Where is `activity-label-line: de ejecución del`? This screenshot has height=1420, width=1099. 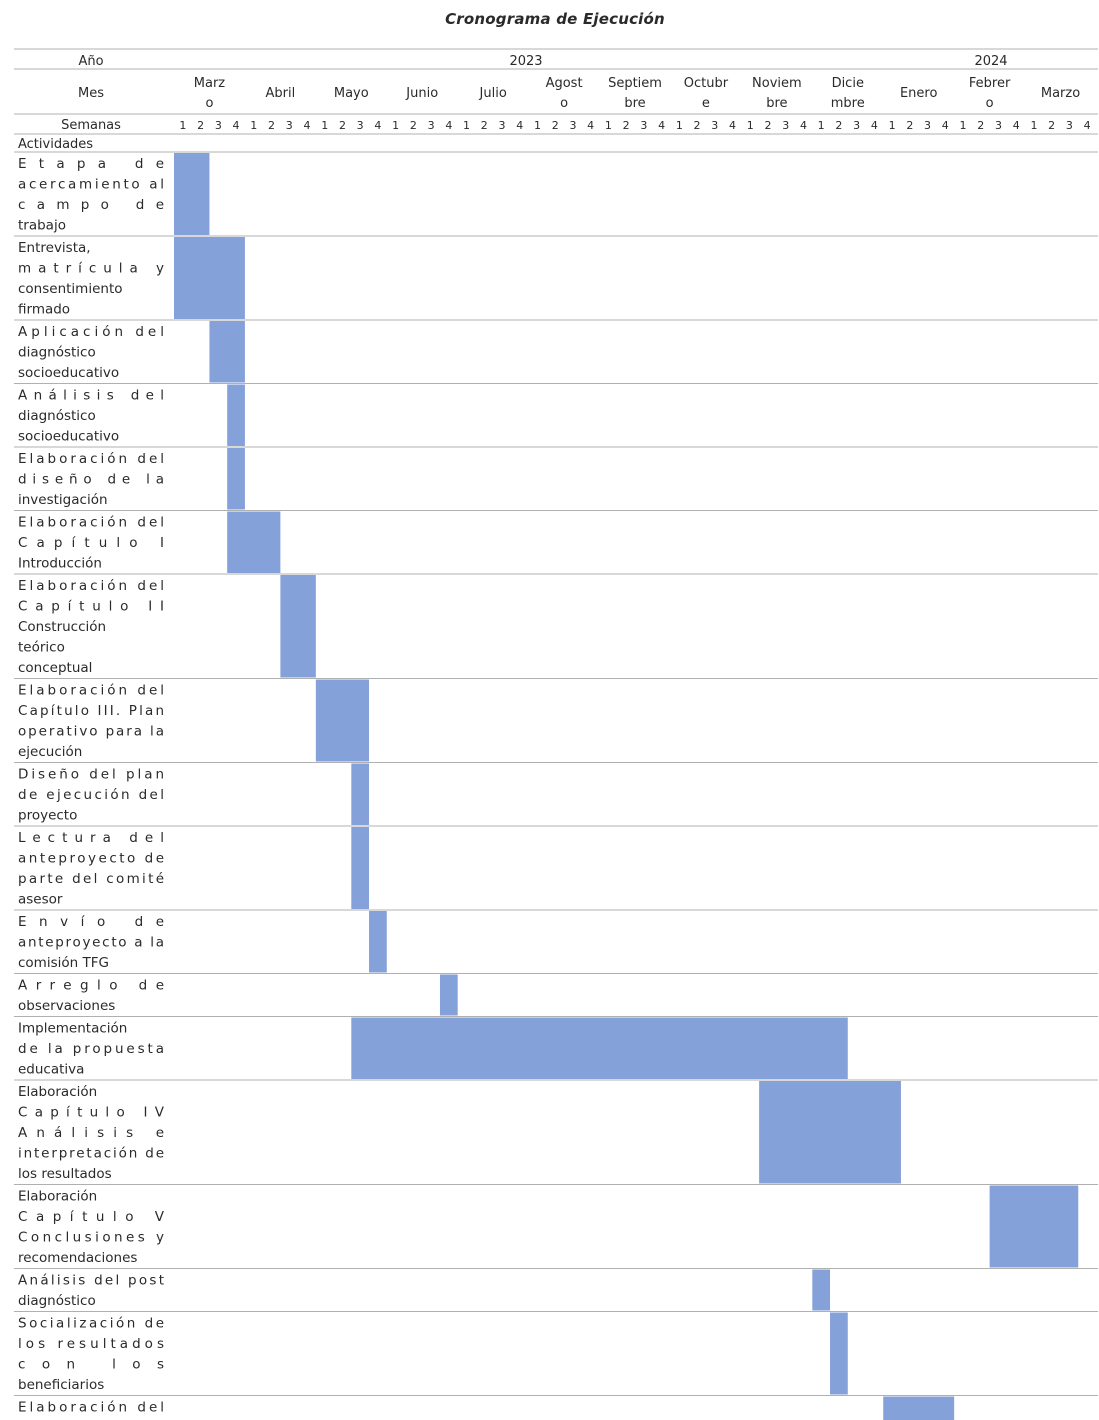 activity-label-line: de ejecución del is located at coordinates (91, 795).